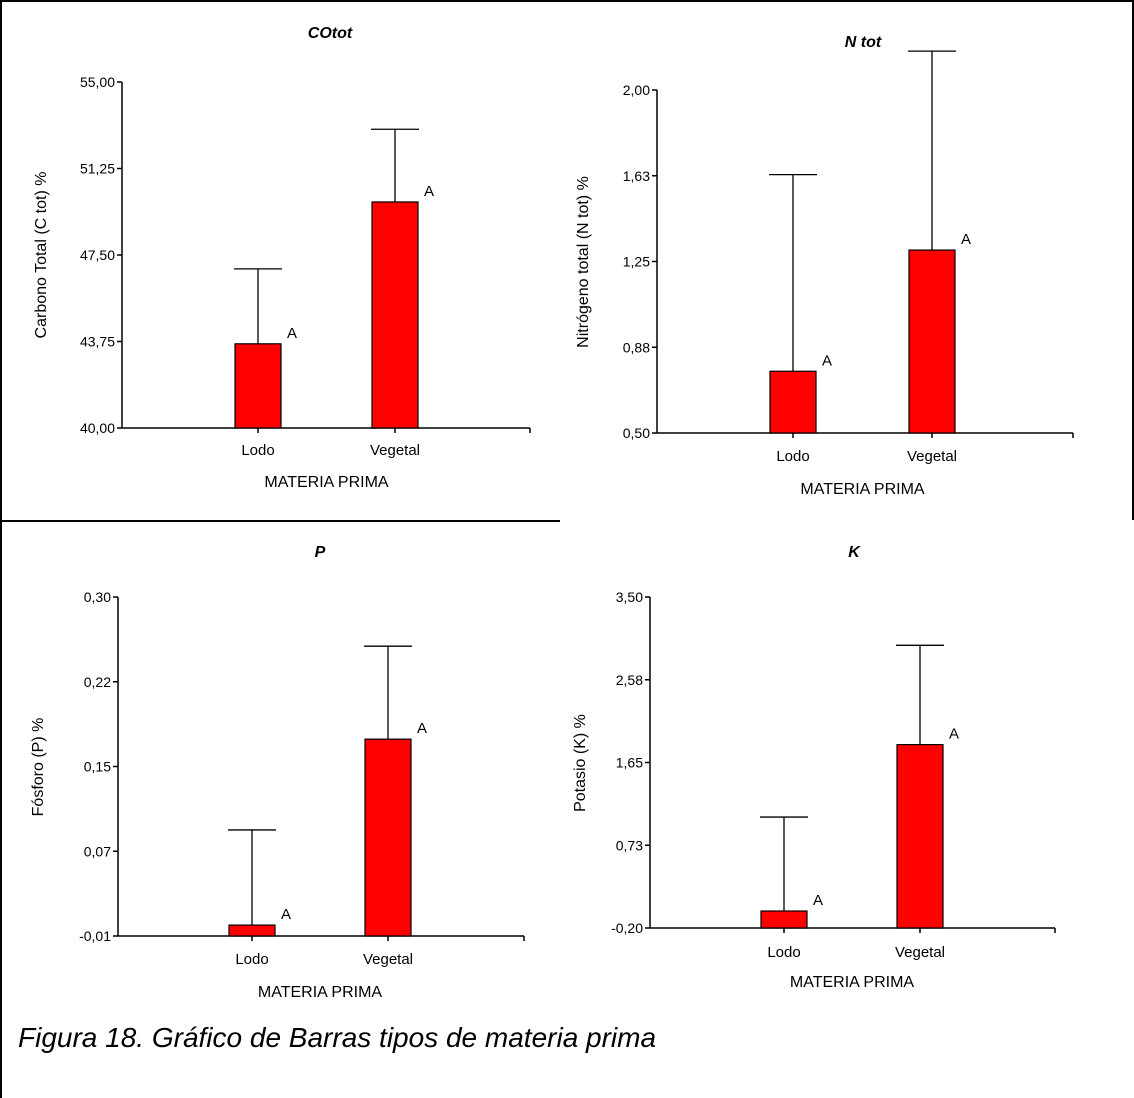 The image size is (1134, 1098). I want to click on chart-title: P, so click(320, 552).